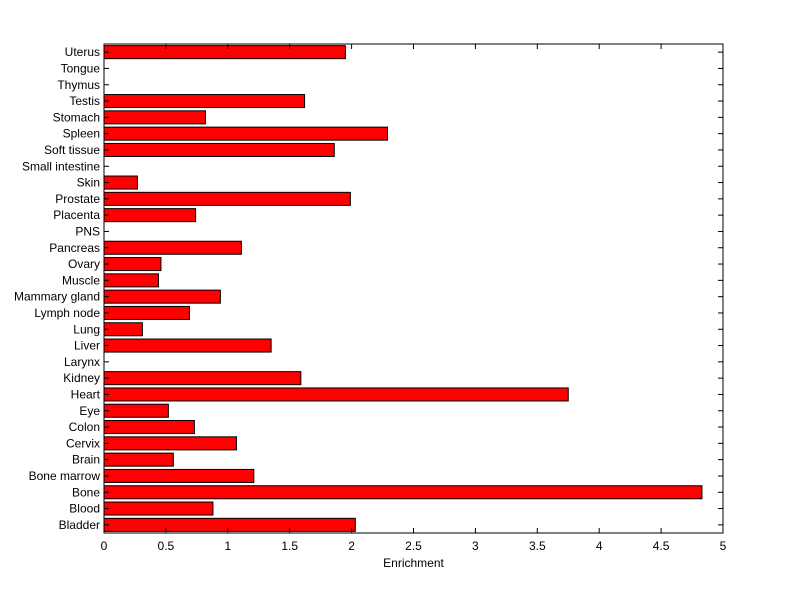  Describe the element at coordinates (413, 546) in the screenshot. I see `x-tick-label: 2.5` at that location.